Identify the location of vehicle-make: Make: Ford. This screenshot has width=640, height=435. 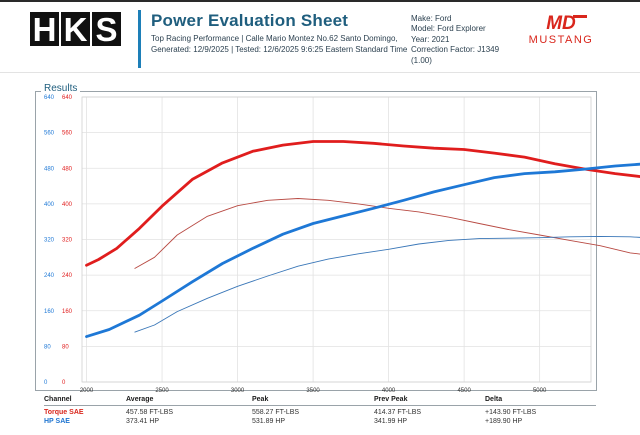
(431, 18).